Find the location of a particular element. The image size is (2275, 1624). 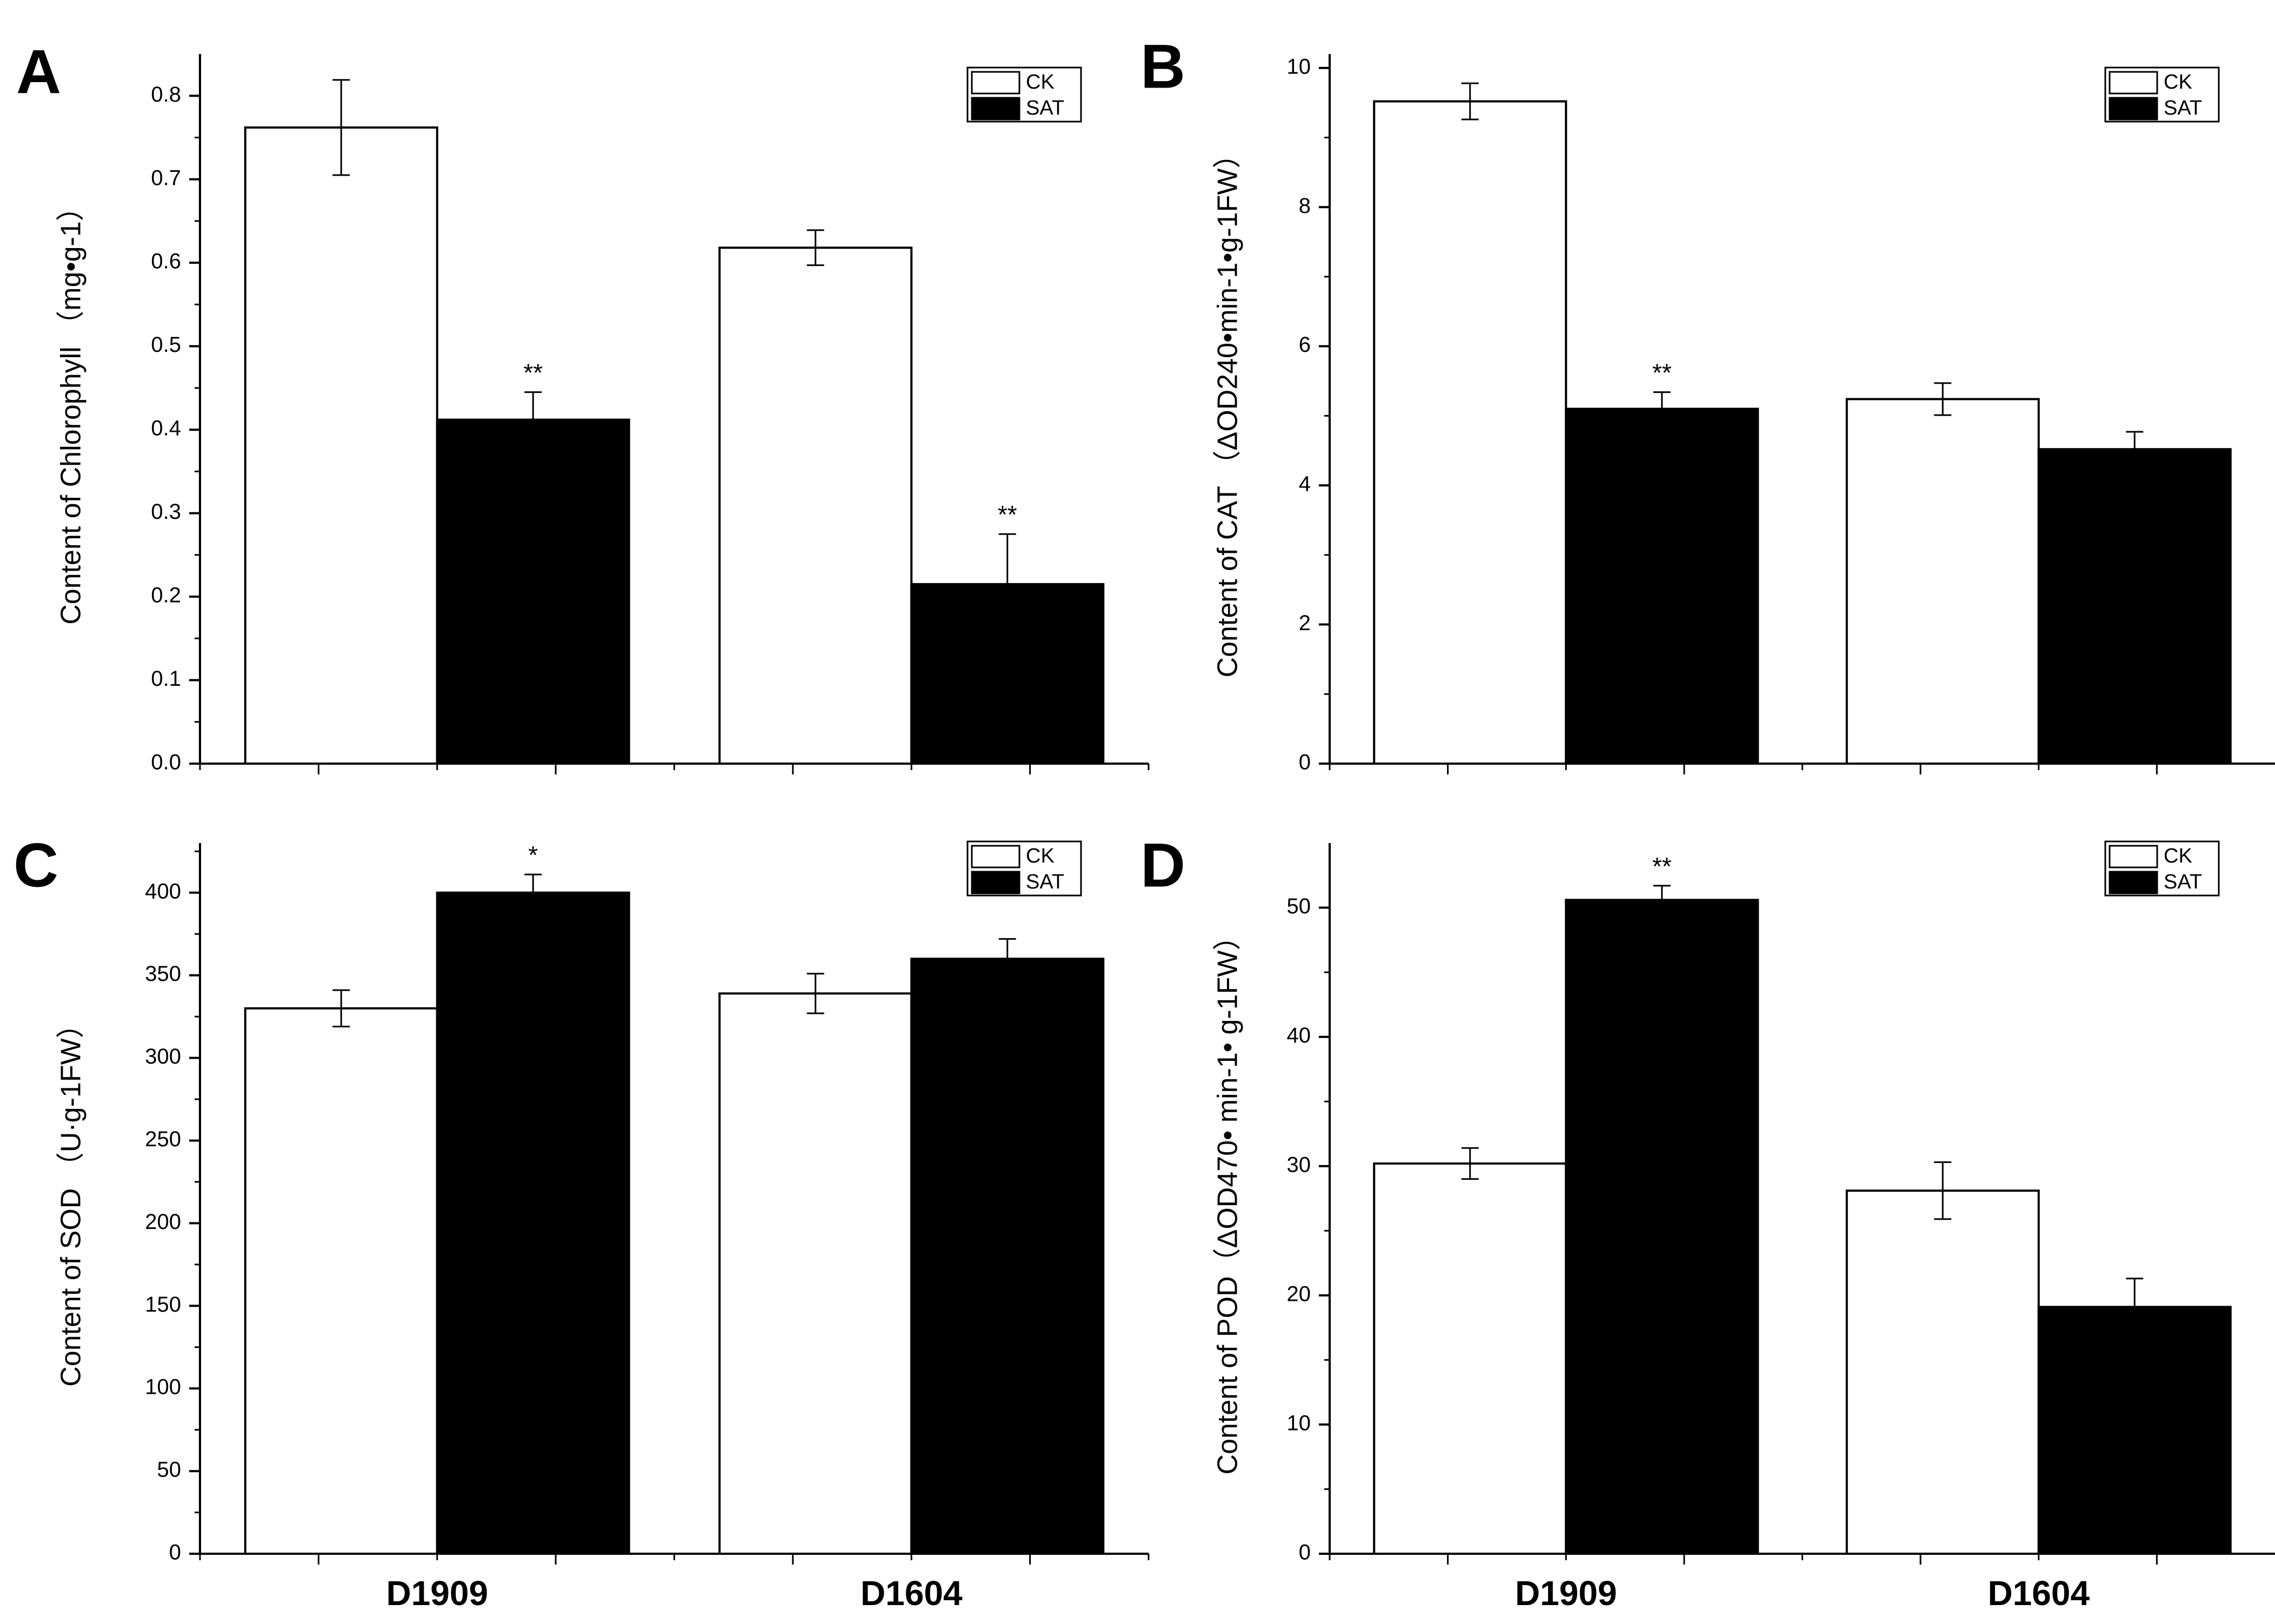

y-tick-label: 150 is located at coordinates (163, 1305).